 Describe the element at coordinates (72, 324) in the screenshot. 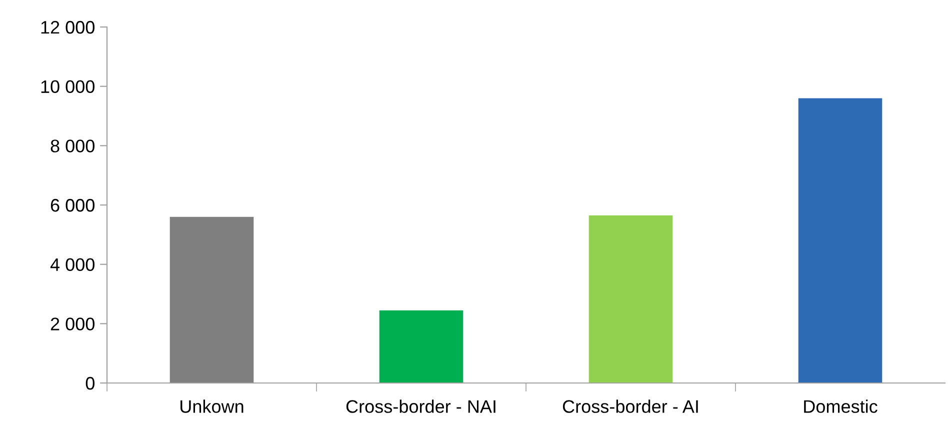

I see `y-tick-label: 2 000` at that location.